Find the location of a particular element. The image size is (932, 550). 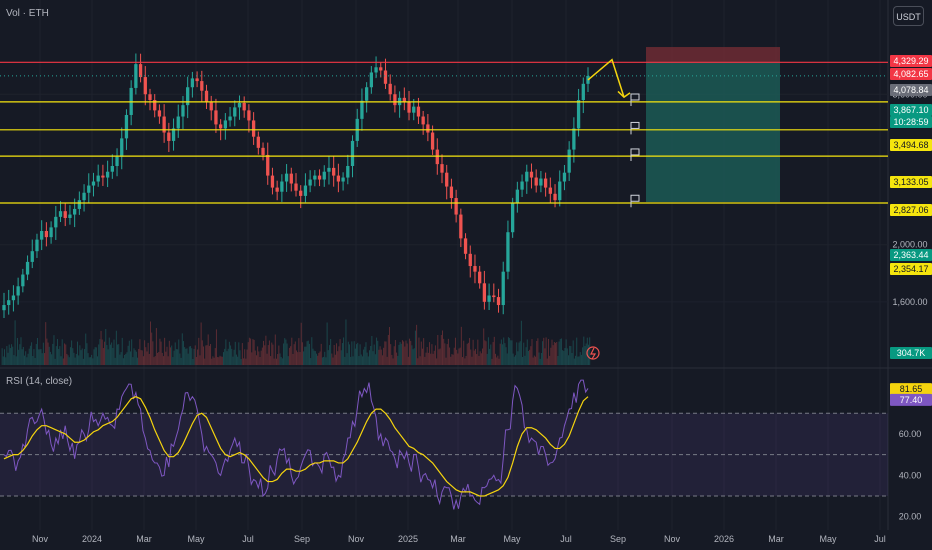

time-tick-label: Mar is located at coordinates (144, 539).